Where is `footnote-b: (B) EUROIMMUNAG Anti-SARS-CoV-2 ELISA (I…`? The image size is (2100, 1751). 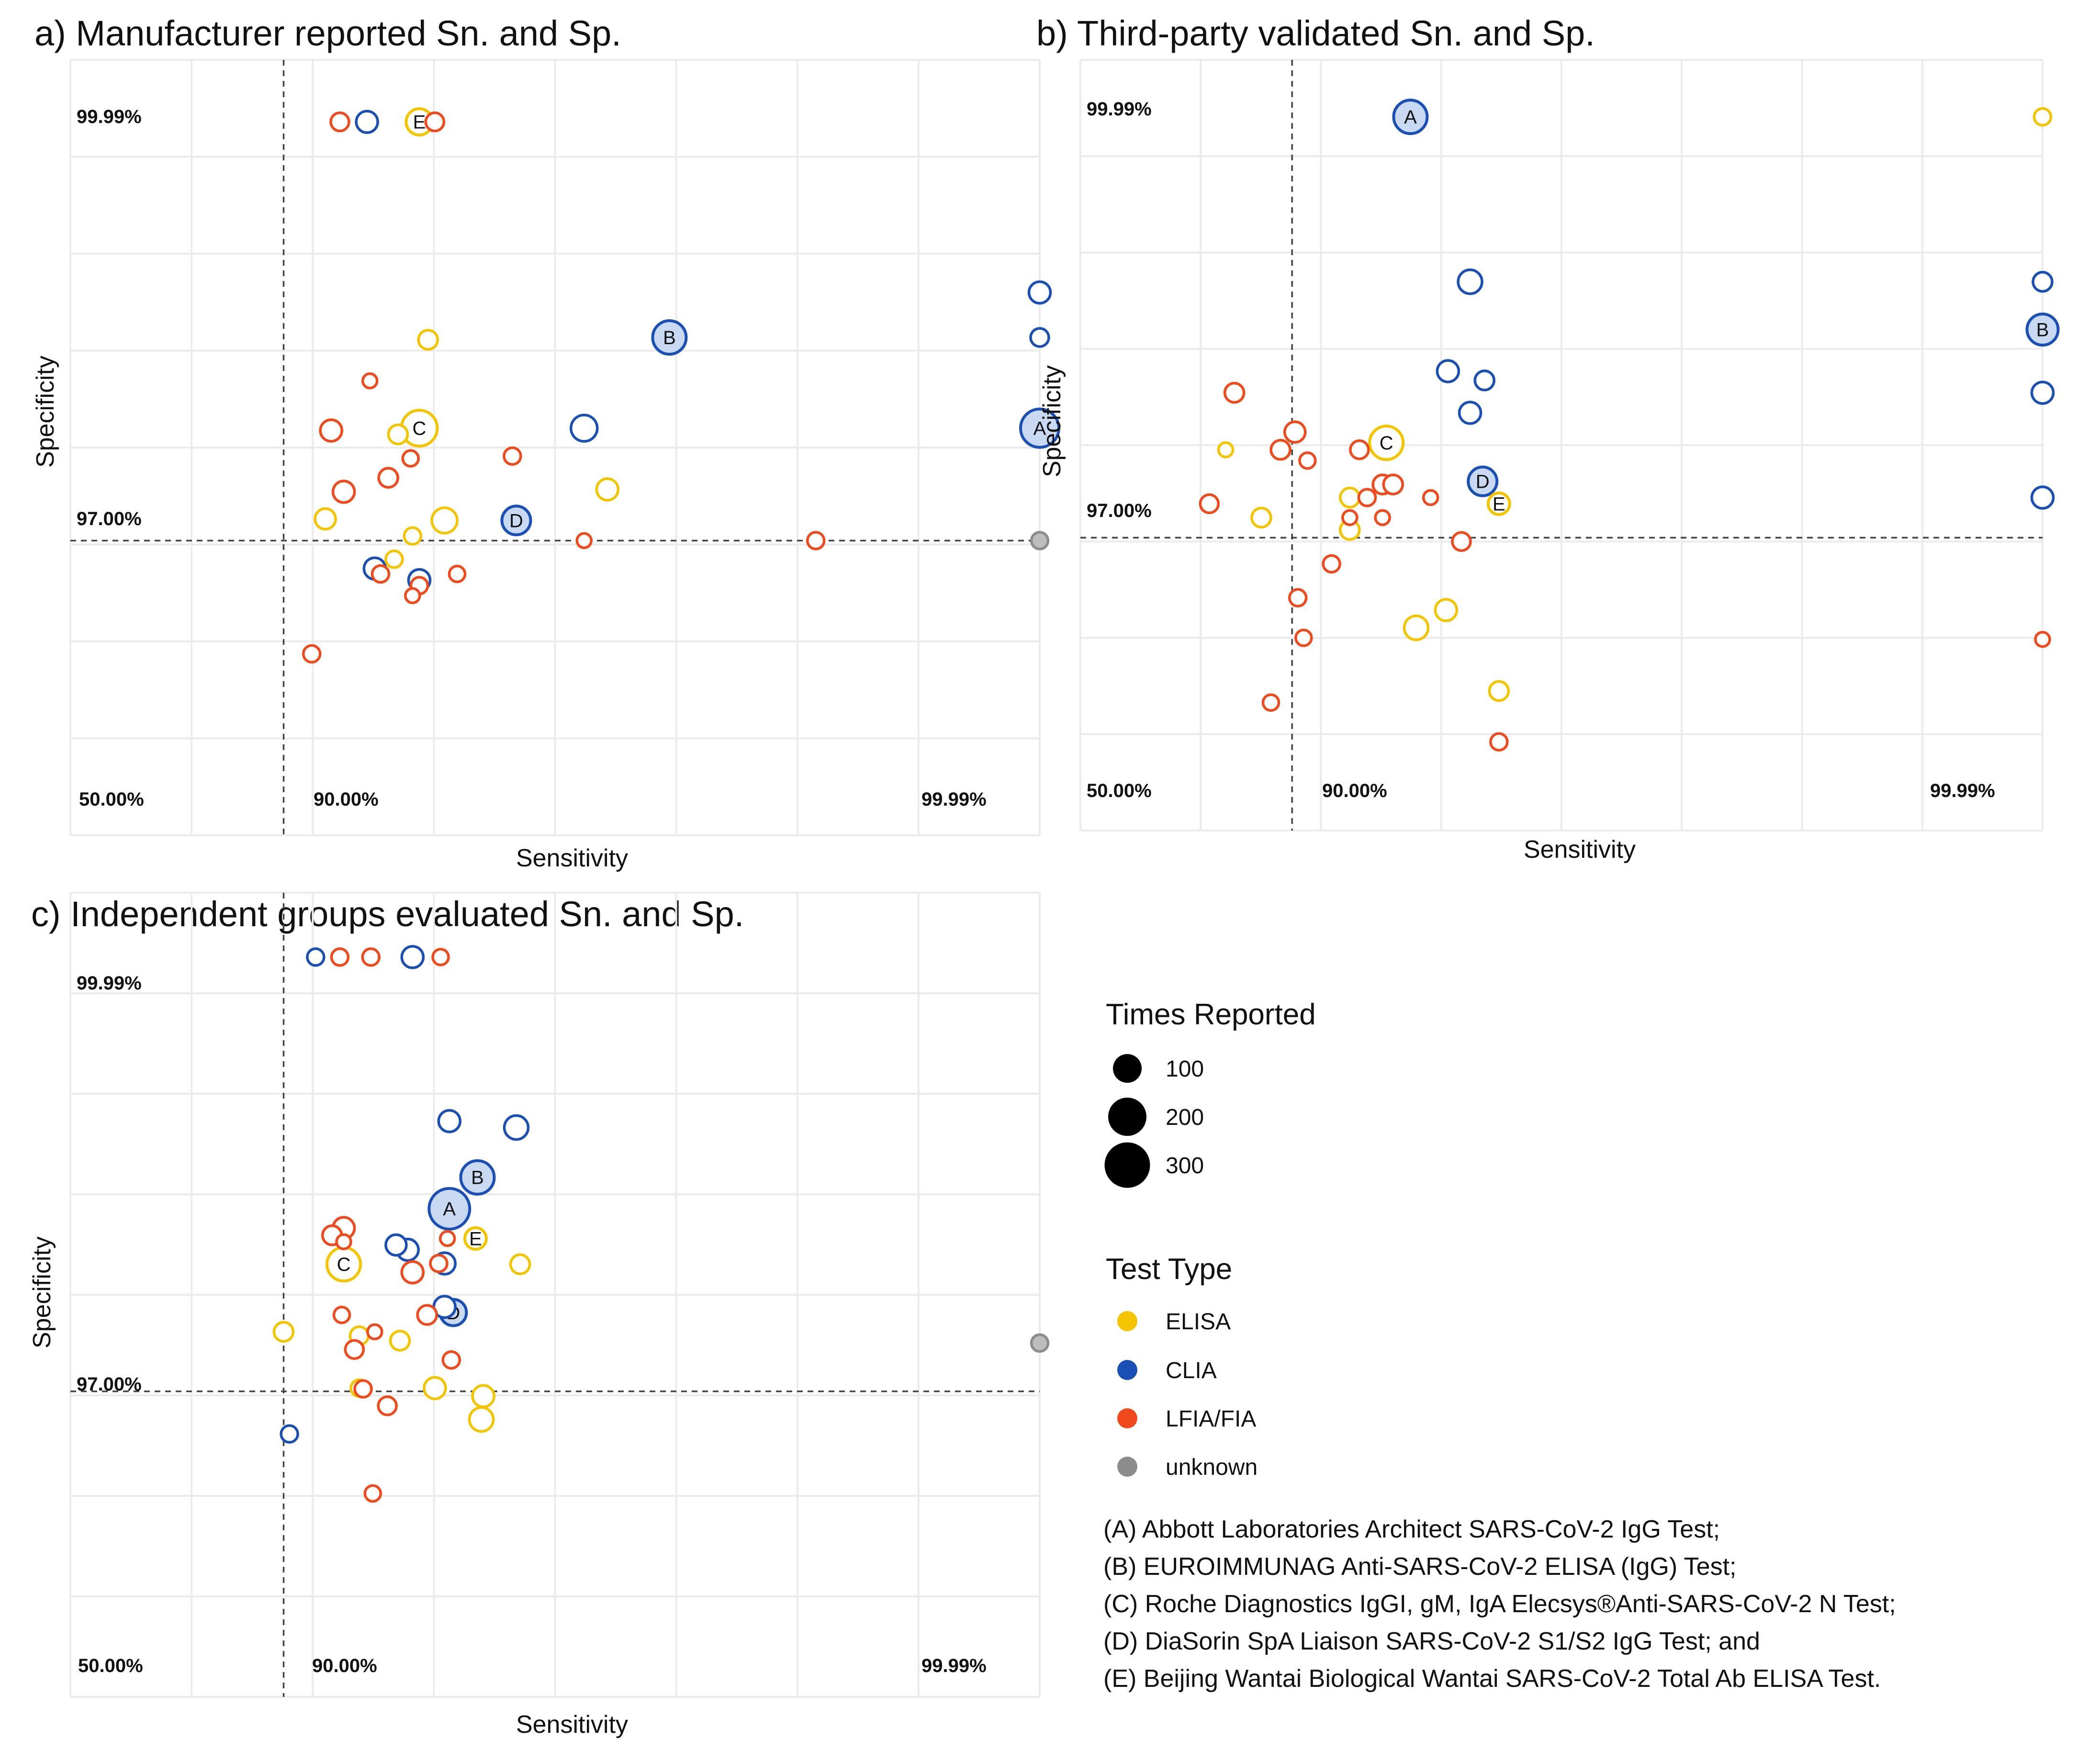
footnote-b: (B) EUROIMMUNAG Anti-SARS-CoV-2 ELISA (I… is located at coordinates (1419, 1567).